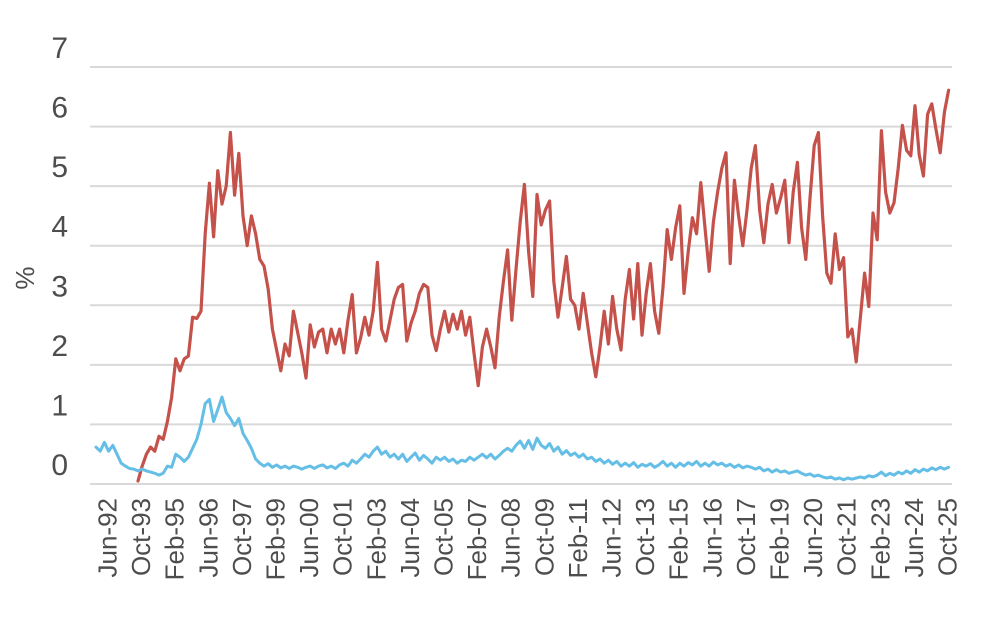 The height and width of the screenshot is (628, 996). Describe the element at coordinates (59, 405) in the screenshot. I see `y-tick-label-1: 1` at that location.